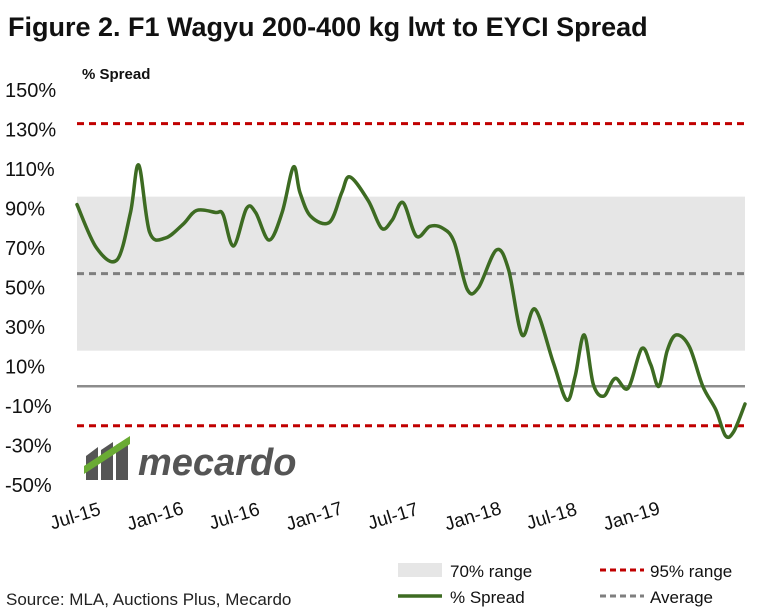  Describe the element at coordinates (565, 584) in the screenshot. I see `legend: 70% range 95% range % Spread Average` at that location.